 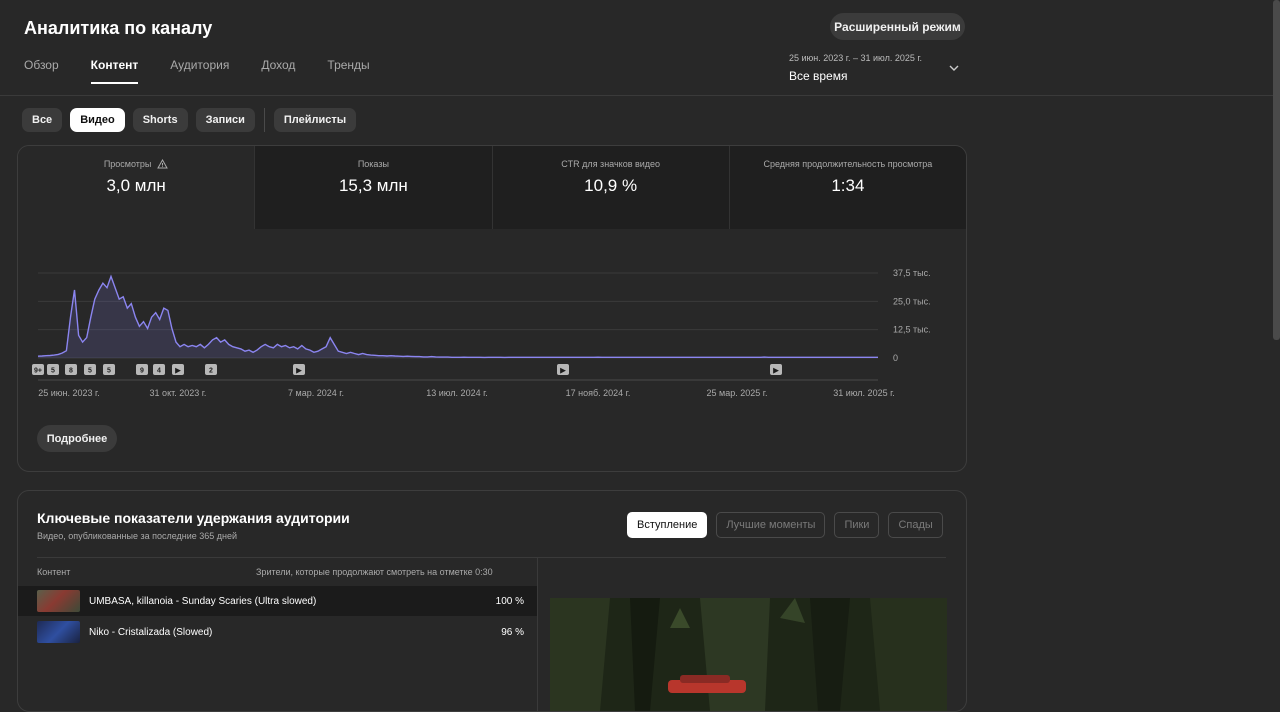 I want to click on date-range-text: 25 июн. 2023 г. – 31 июл. 2025 г., so click(x=856, y=58).